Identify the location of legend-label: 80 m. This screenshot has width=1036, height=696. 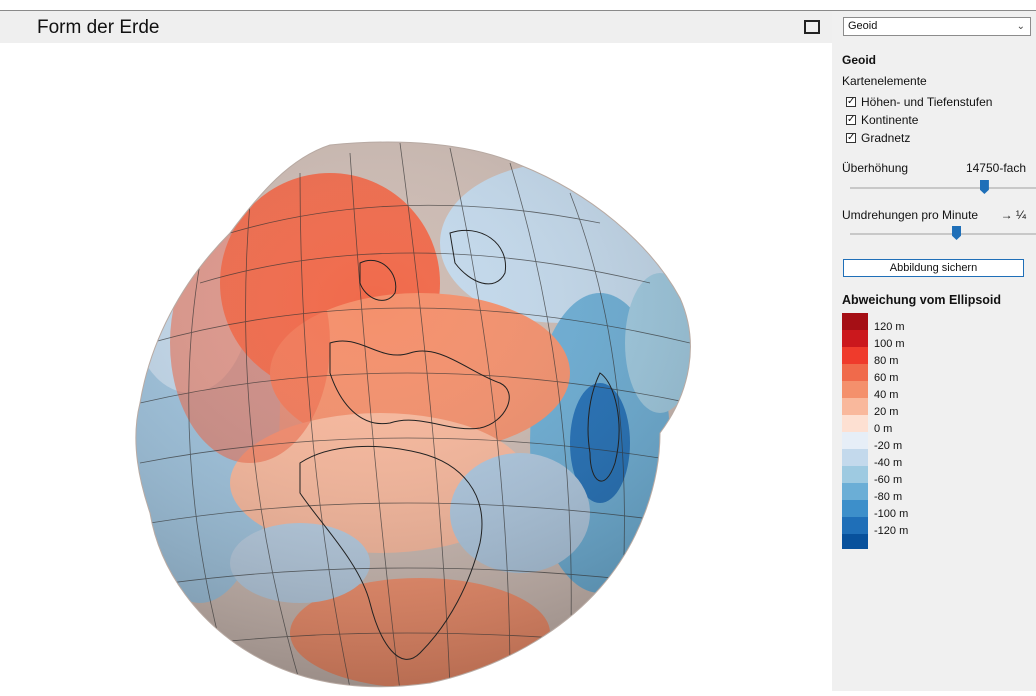
(886, 361).